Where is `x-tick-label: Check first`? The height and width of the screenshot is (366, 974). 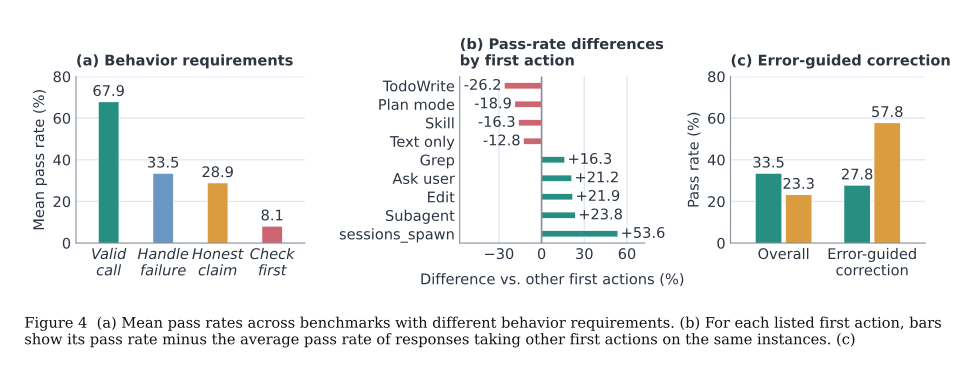 x-tick-label: Check first is located at coordinates (273, 262).